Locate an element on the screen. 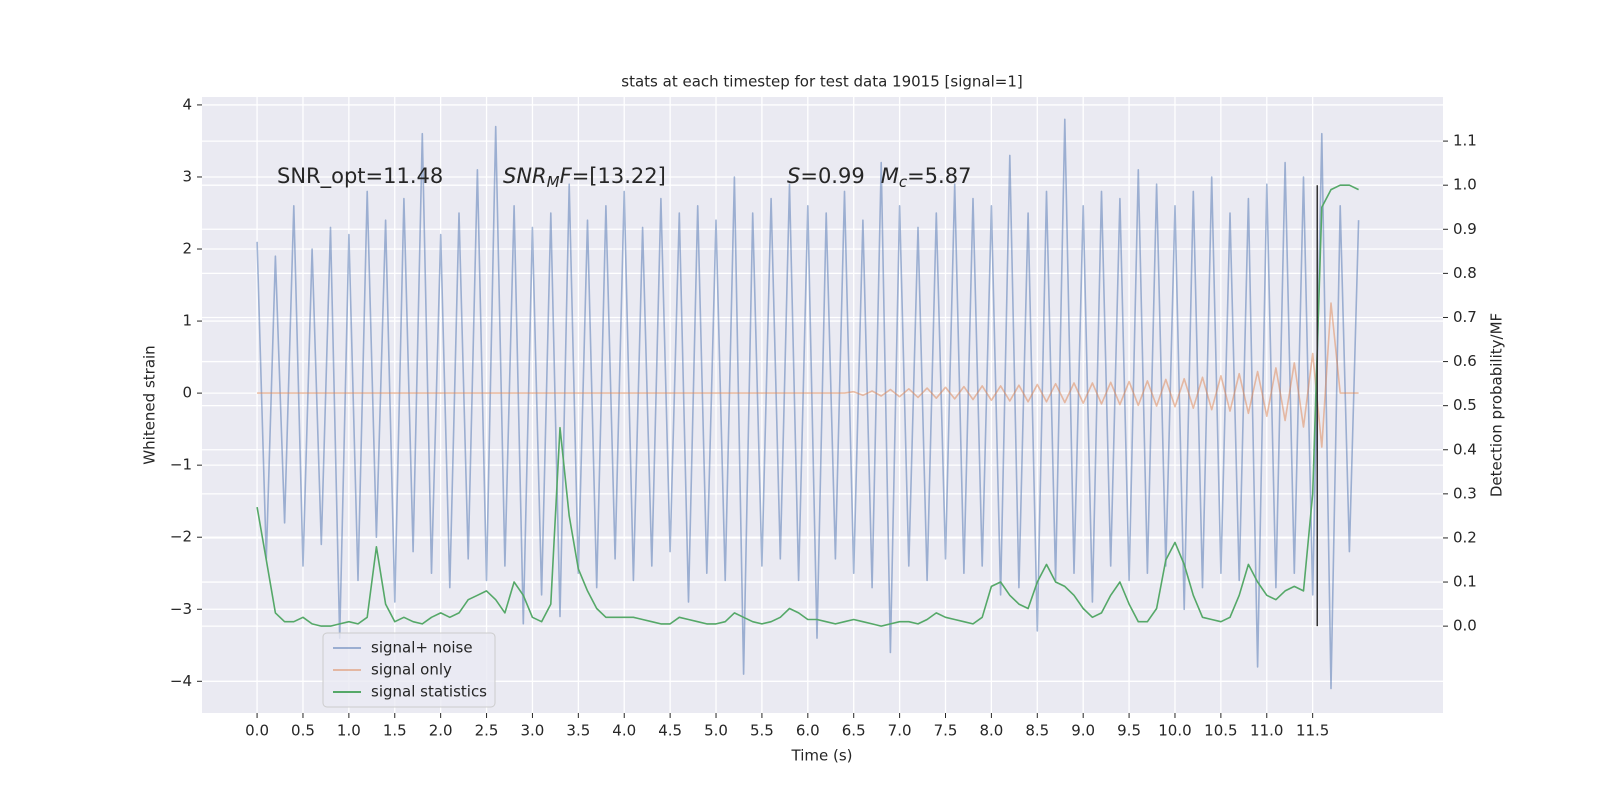  y-tick-label: 4 is located at coordinates (187, 104).